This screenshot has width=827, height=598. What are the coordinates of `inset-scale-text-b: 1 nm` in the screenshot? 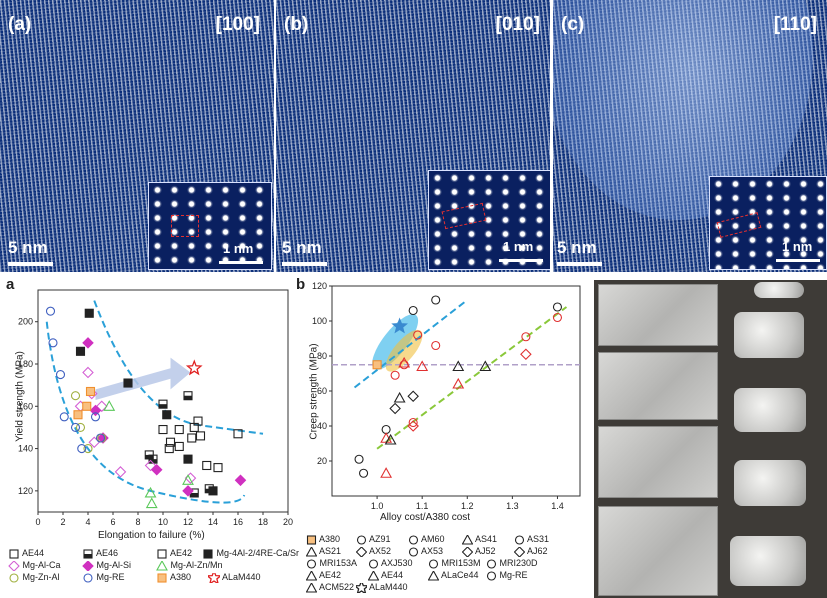 It's located at (518, 246).